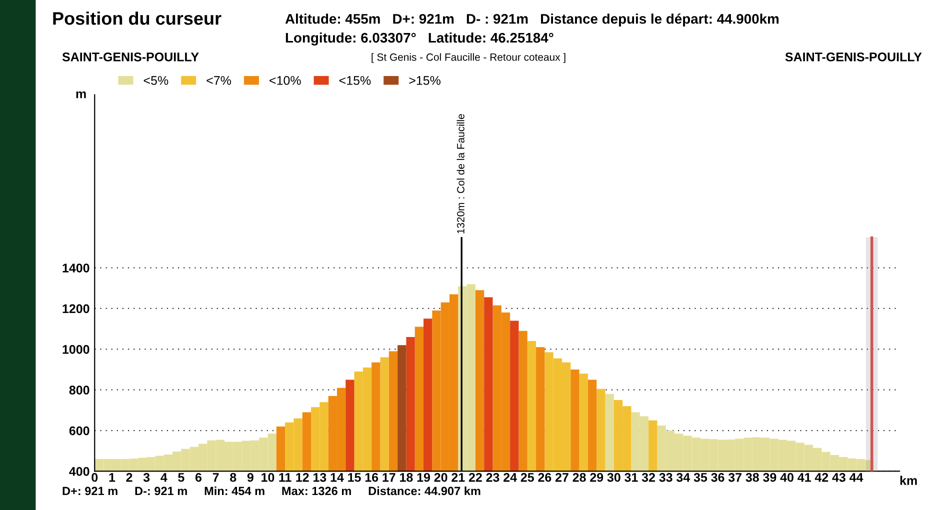  Describe the element at coordinates (76, 309) in the screenshot. I see `y-tick-label: 1200` at that location.